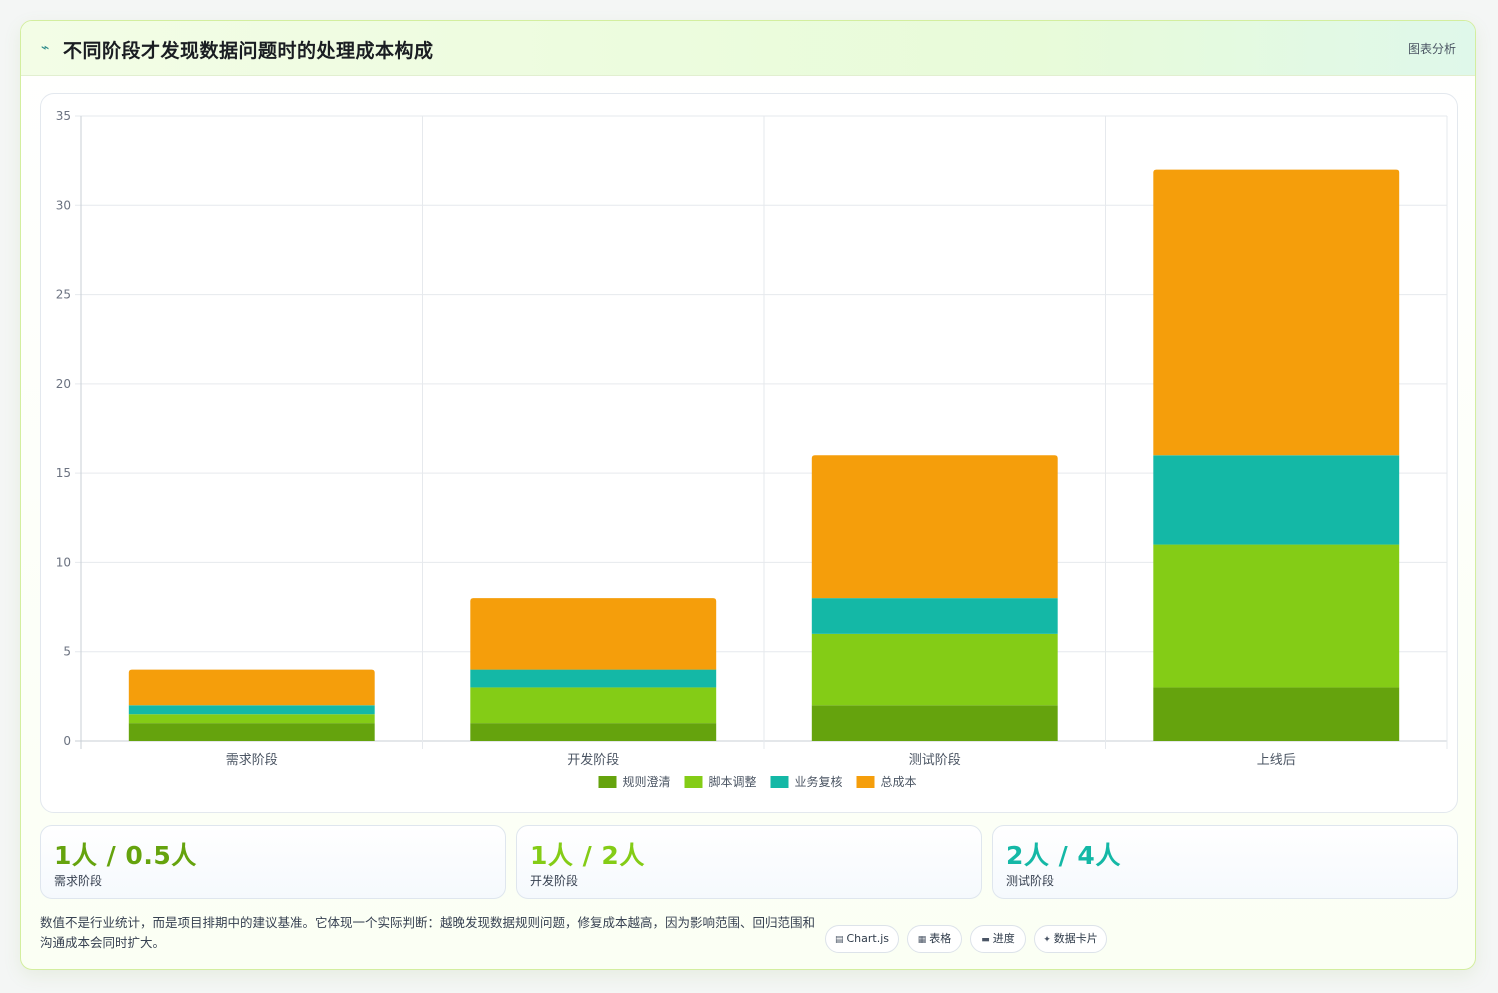 This screenshot has width=1498, height=993. Describe the element at coordinates (67, 741) in the screenshot. I see `y-tick-label: 0` at that location.